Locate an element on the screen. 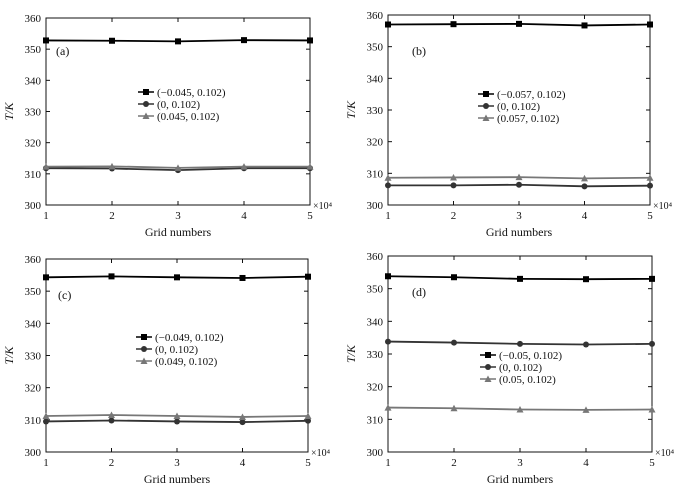  legend-entry-1: (−0.045, 0.102) is located at coordinates (182, 93).